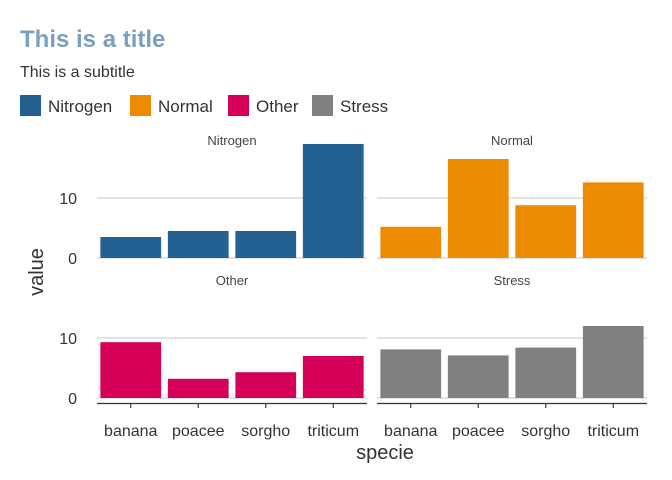 This screenshot has height=480, width=672. What do you see at coordinates (77, 72) in the screenshot?
I see `chart-subtitle: This is a subtitle` at bounding box center [77, 72].